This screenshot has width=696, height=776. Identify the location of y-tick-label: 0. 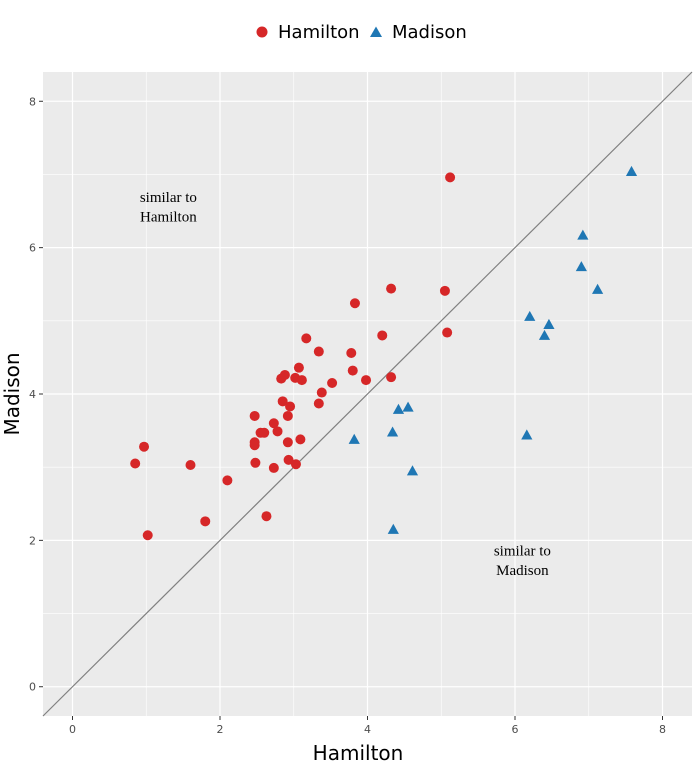
(32, 687).